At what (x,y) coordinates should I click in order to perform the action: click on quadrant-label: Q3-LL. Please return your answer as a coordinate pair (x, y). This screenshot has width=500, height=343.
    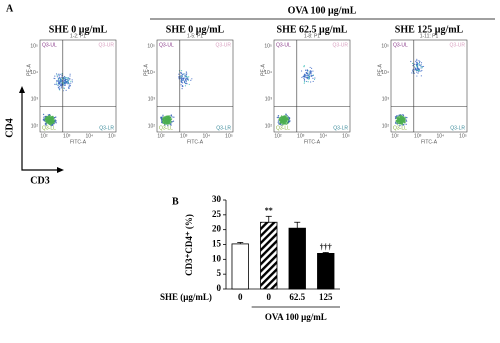
    Looking at the image, I should click on (166, 128).